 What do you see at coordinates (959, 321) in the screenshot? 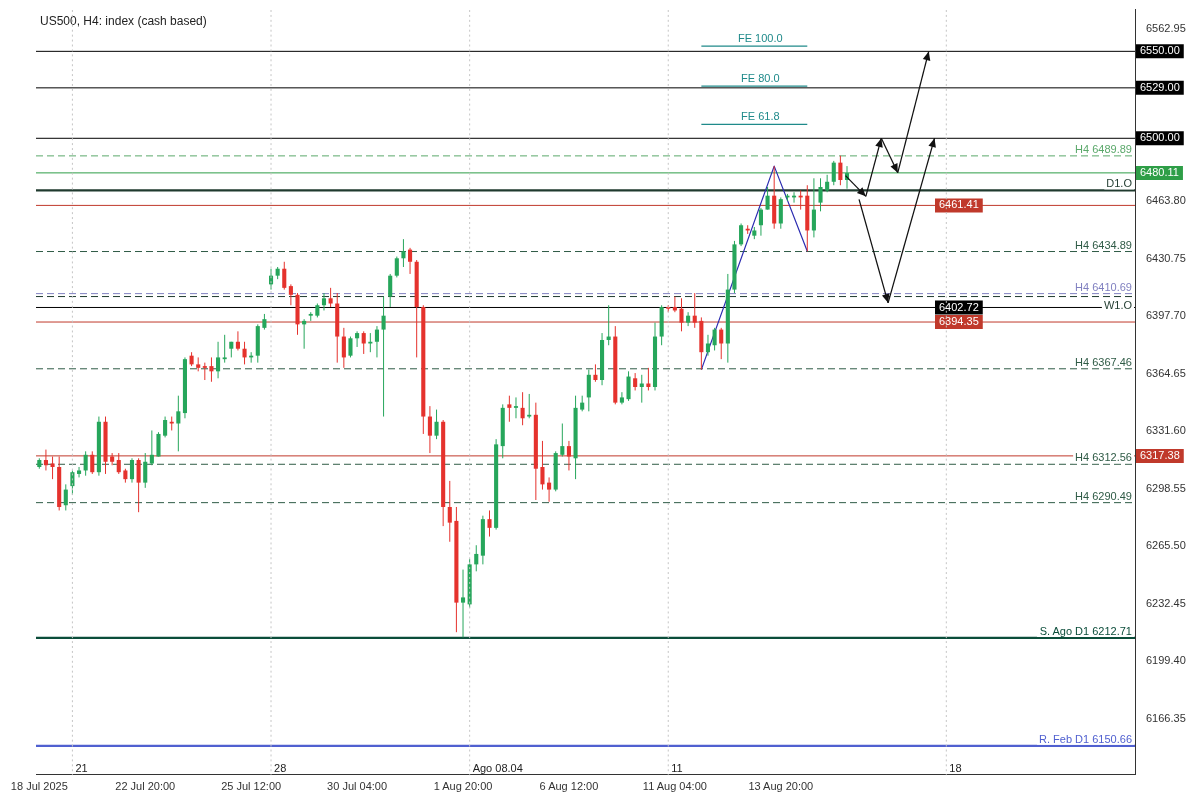
I see `ref-line-label: 6394.35` at bounding box center [959, 321].